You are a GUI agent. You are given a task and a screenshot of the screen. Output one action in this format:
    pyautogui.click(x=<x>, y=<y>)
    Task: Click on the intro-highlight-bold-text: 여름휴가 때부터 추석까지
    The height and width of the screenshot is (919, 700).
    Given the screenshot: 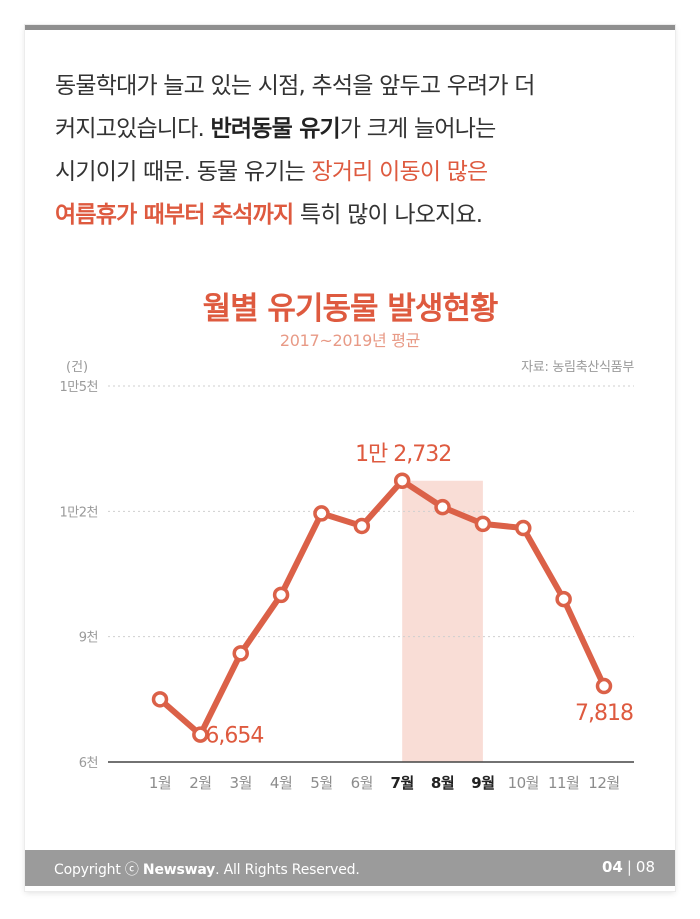 What is the action you would take?
    pyautogui.click(x=174, y=215)
    